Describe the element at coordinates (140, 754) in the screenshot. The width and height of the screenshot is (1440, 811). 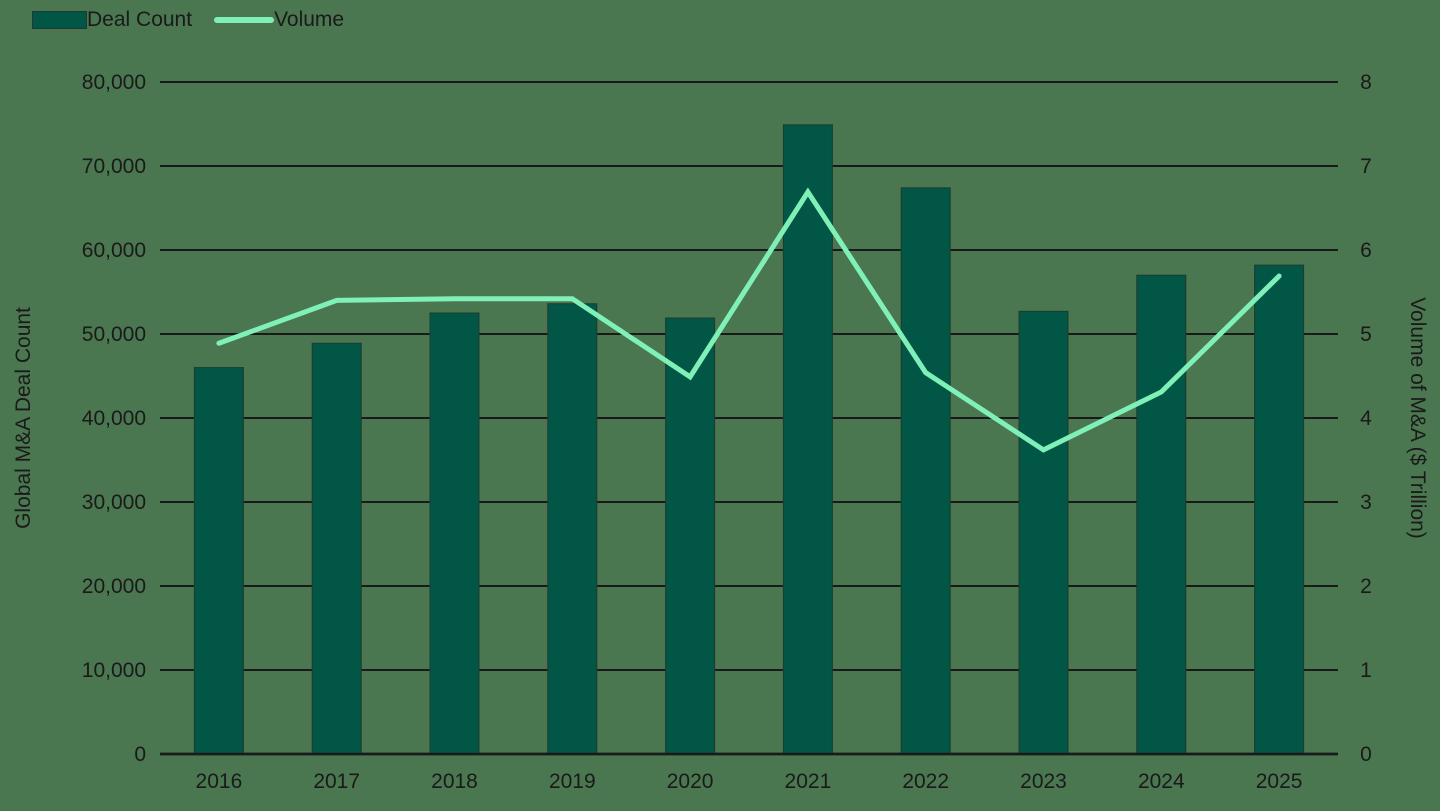
I see `left-tick-label: 0` at that location.